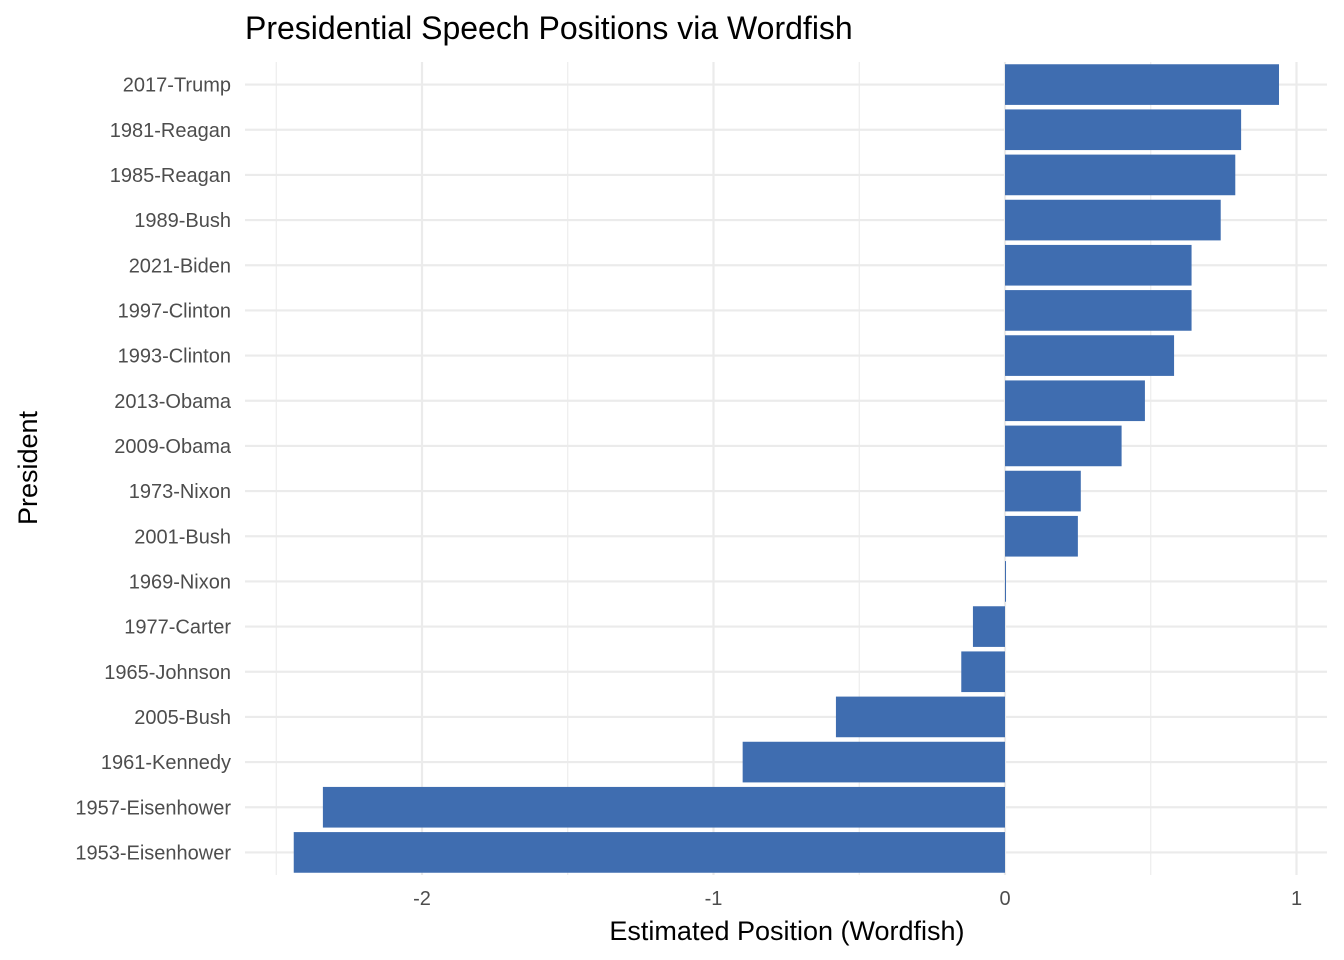  I want to click on x-tick-label: 1, so click(1296, 899).